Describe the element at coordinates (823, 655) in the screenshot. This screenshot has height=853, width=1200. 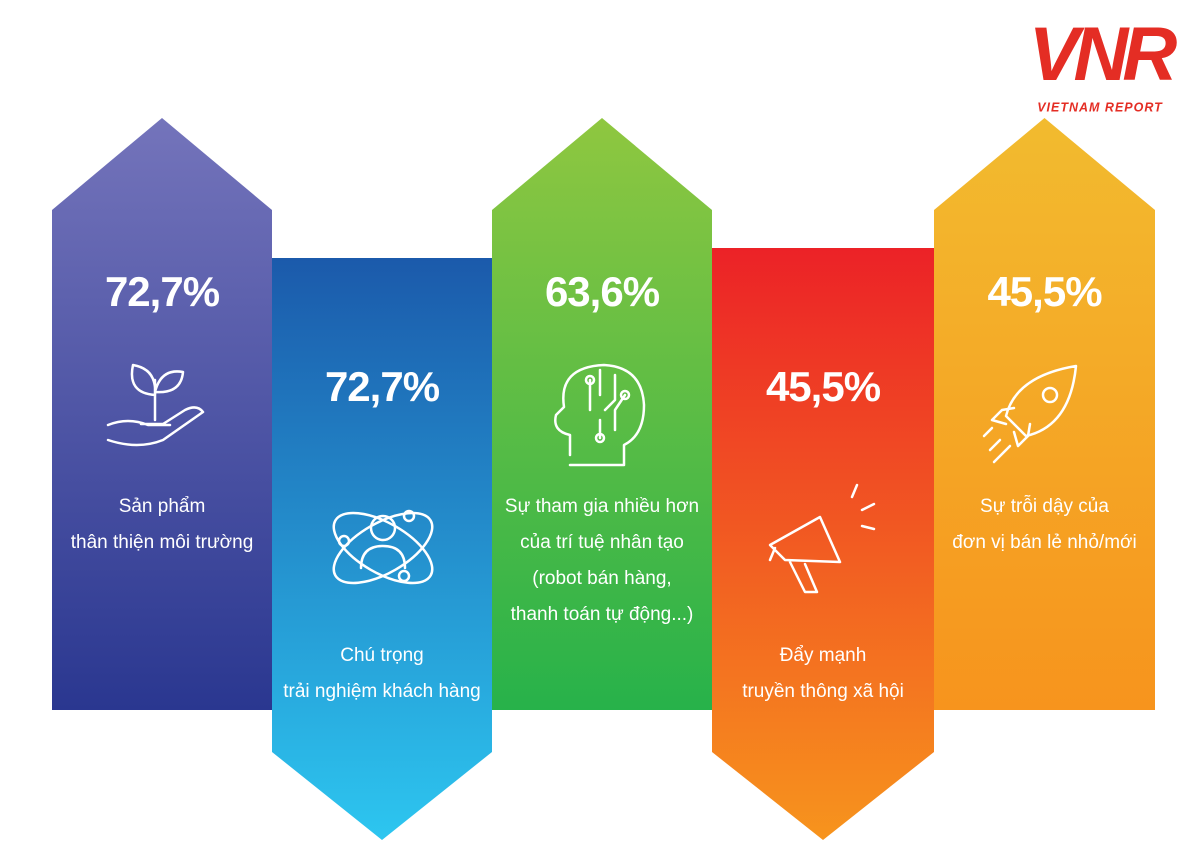
I see `card-label: Đẩy mạnh` at that location.